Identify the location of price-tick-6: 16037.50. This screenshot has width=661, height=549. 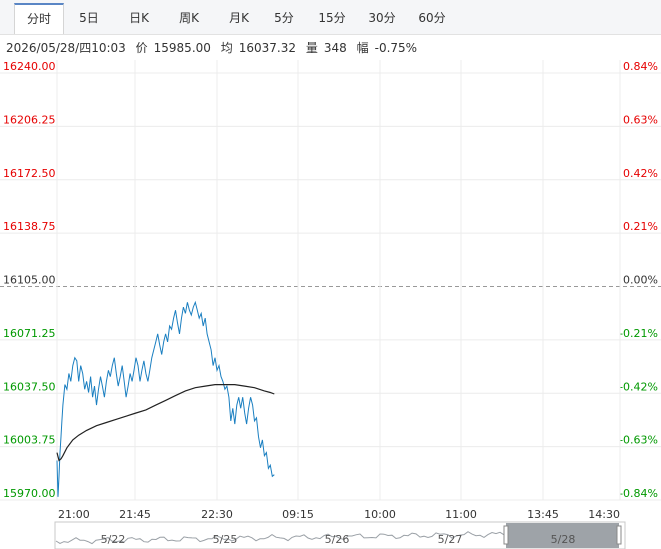
(29, 386).